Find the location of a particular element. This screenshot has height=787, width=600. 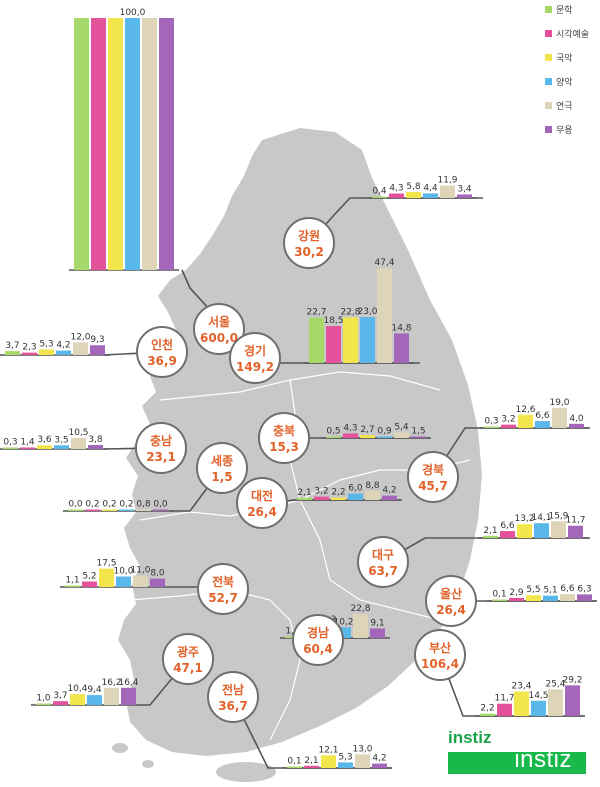

data-label: 1,0 is located at coordinates (292, 632).